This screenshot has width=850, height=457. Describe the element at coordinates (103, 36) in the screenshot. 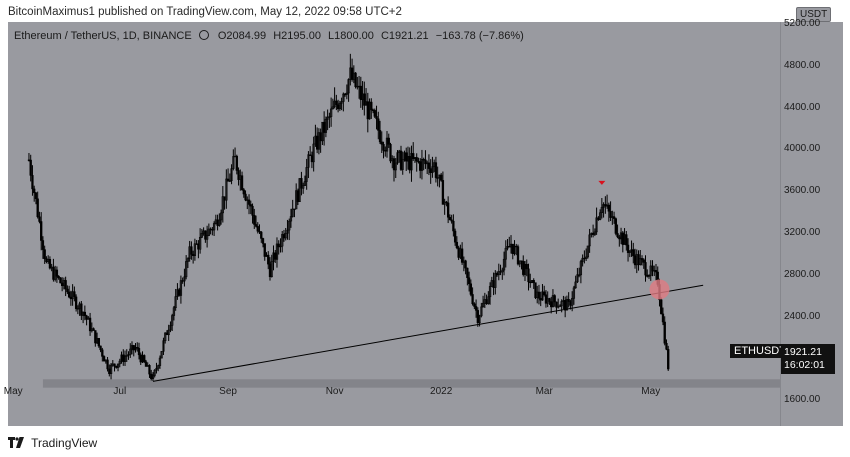

I see `symbol-name: Ethereum / TetherUS, 1D, BINANCE` at that location.